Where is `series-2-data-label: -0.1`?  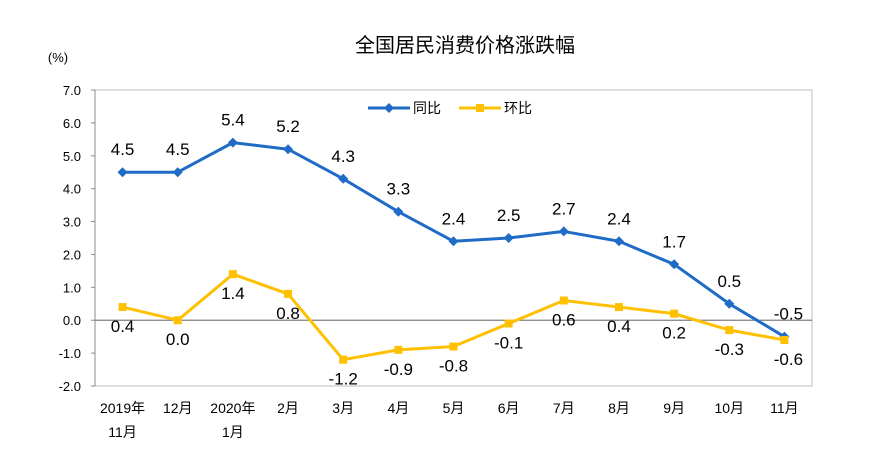 series-2-data-label: -0.1 is located at coordinates (508, 343).